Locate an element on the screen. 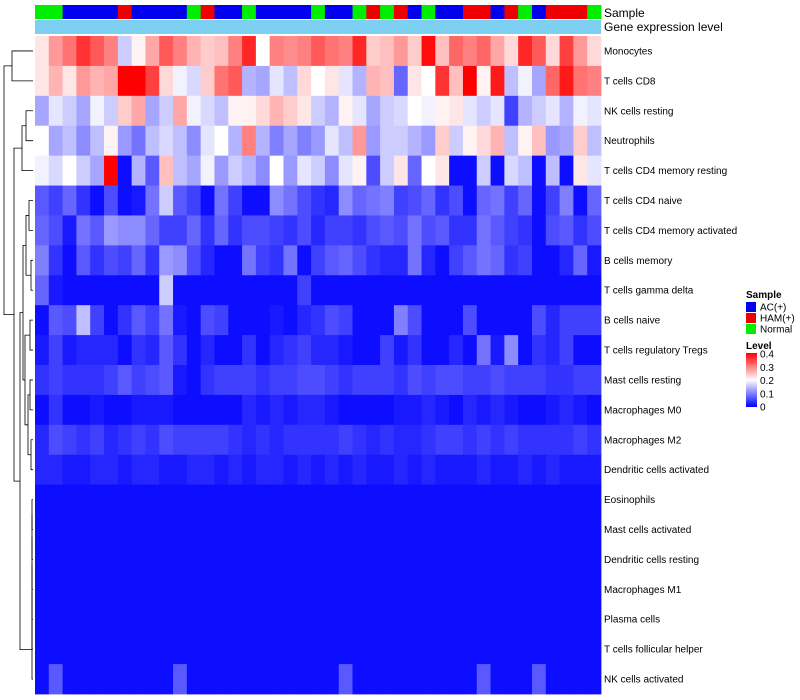 The width and height of the screenshot is (800, 700). row-label: T cells regulatory Tregs is located at coordinates (656, 351).